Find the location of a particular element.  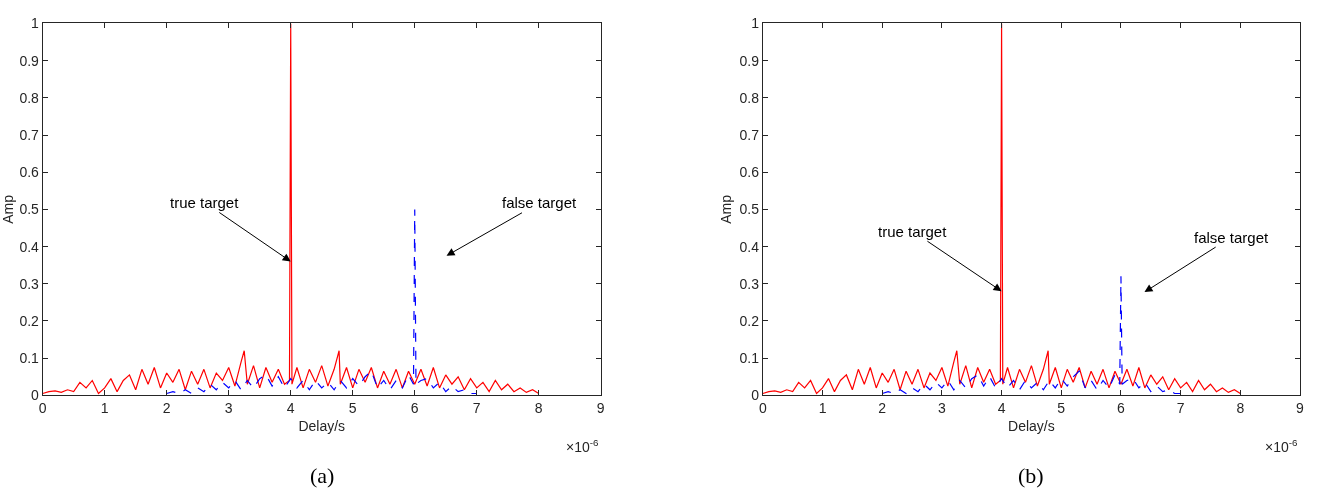

text: (a) is located at coordinates (322, 475).